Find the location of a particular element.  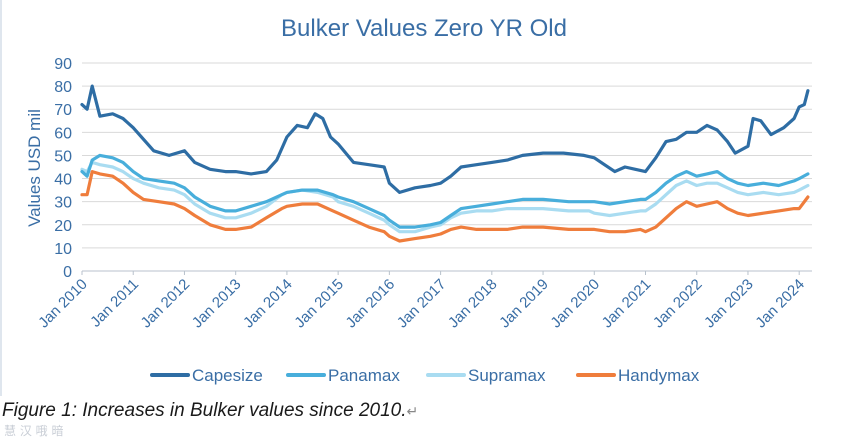

x-tick-label: Jan 2011 is located at coordinates (114, 303).